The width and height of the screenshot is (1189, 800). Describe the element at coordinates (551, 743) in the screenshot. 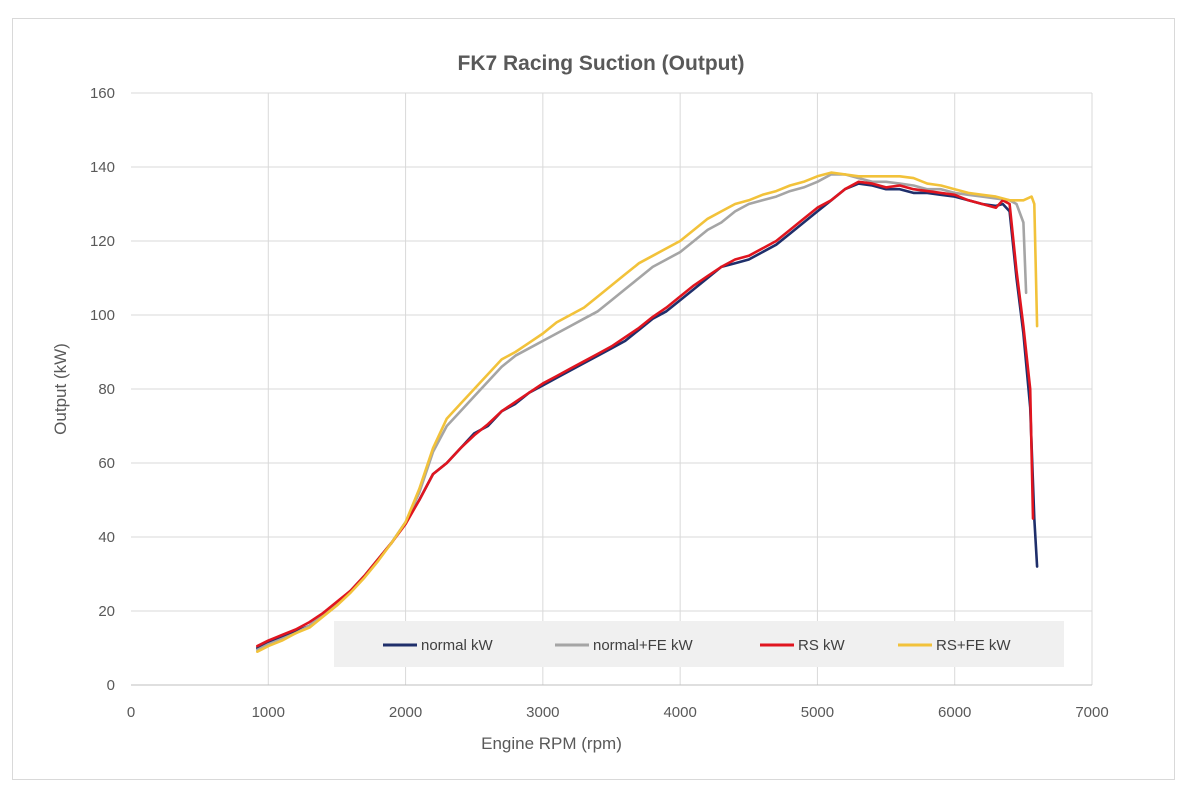

I see `x-axis-label: Engine RPM (rpm)` at that location.